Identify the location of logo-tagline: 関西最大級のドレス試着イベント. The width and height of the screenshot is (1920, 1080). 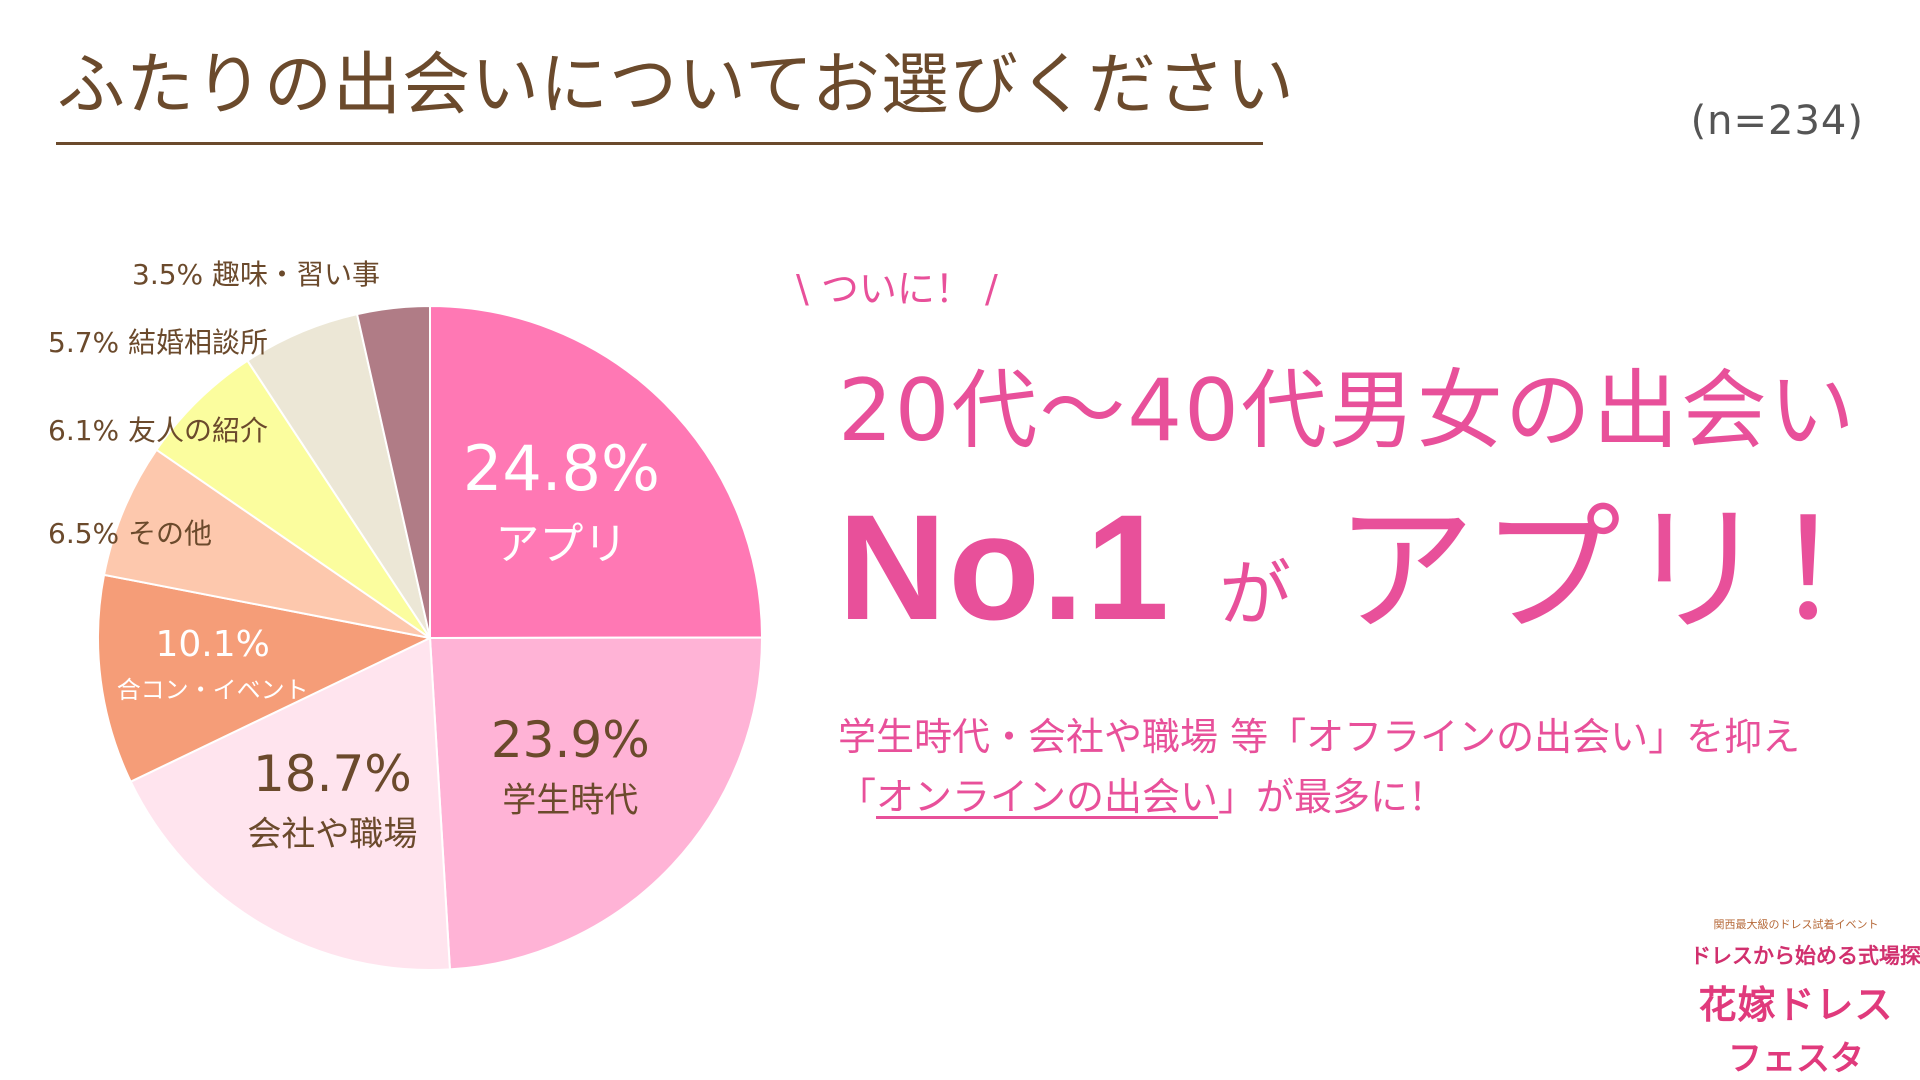
(1796, 924).